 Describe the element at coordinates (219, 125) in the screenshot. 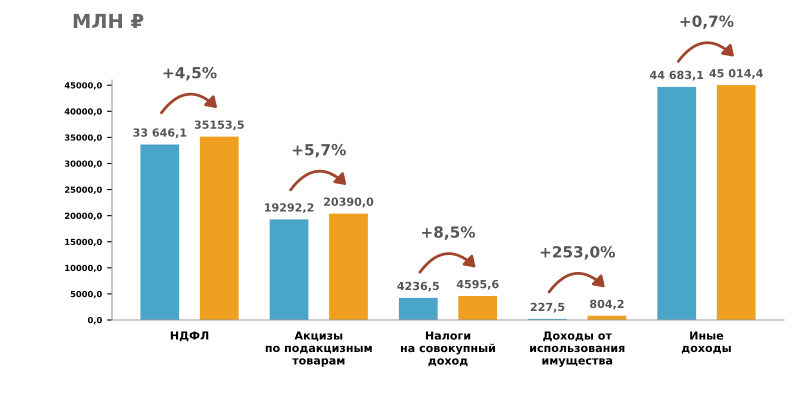

I see `data-label: 35153,5` at that location.